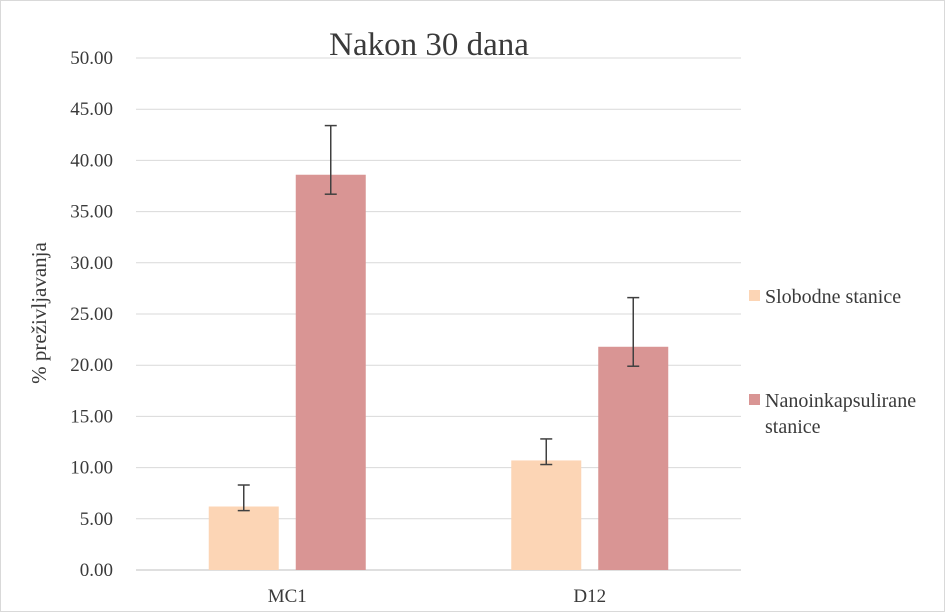 The image size is (946, 614). What do you see at coordinates (429, 45) in the screenshot?
I see `chart-title: Nakon 30 dana` at bounding box center [429, 45].